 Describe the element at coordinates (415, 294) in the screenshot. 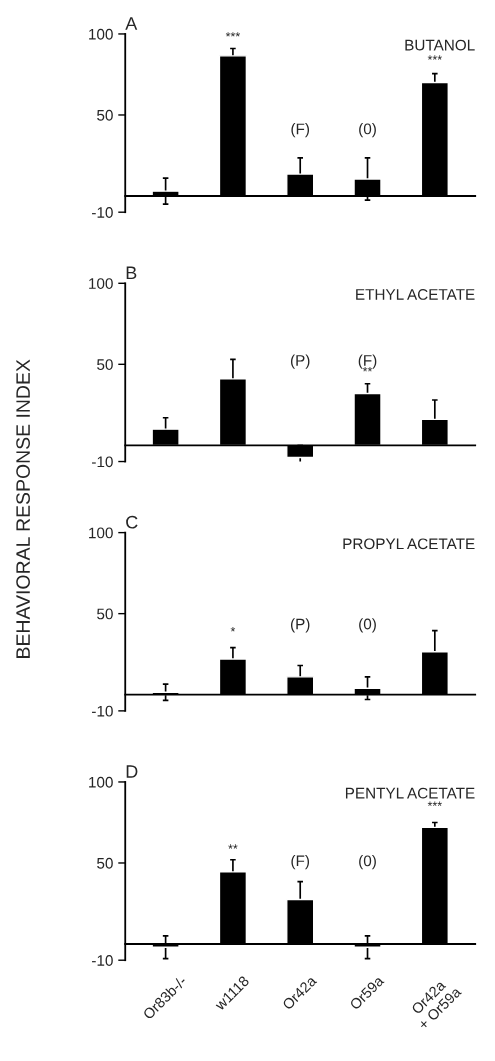

I see `chart-title: ETHYL ACETATE` at that location.